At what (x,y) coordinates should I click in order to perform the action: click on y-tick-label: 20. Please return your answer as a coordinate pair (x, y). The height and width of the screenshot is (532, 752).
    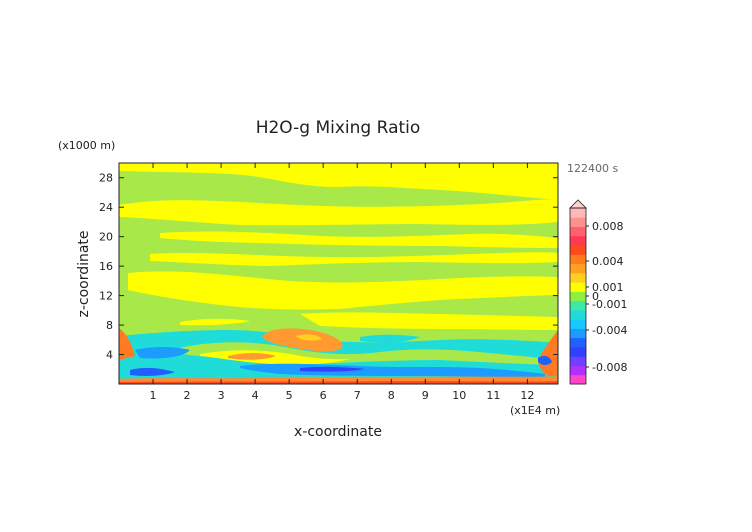
    Looking at the image, I should click on (106, 237).